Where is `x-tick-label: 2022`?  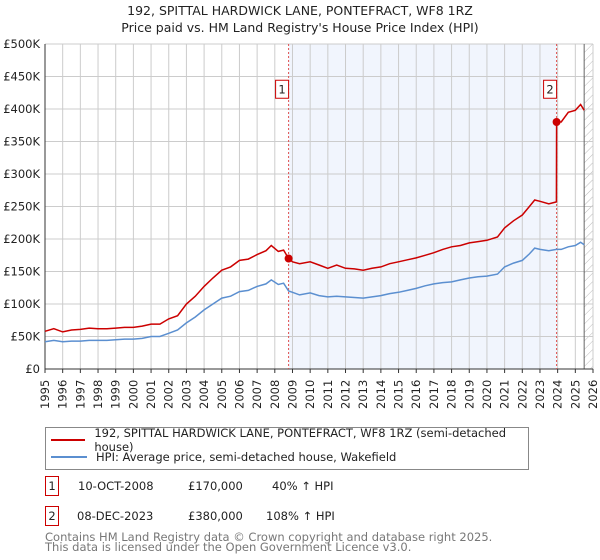
x-tick-label: 2022 is located at coordinates (522, 394).